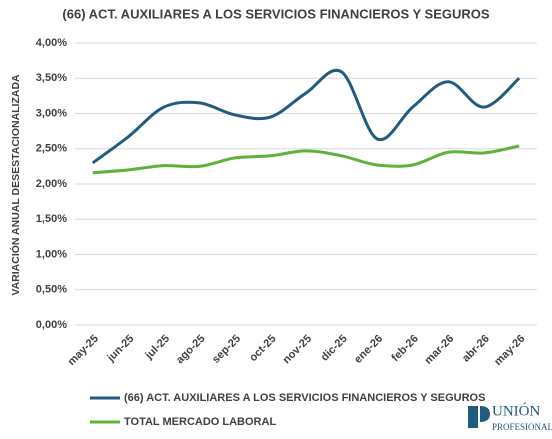 The height and width of the screenshot is (439, 552). Describe the element at coordinates (516, 410) in the screenshot. I see `logo-text: UNIÓN` at that location.